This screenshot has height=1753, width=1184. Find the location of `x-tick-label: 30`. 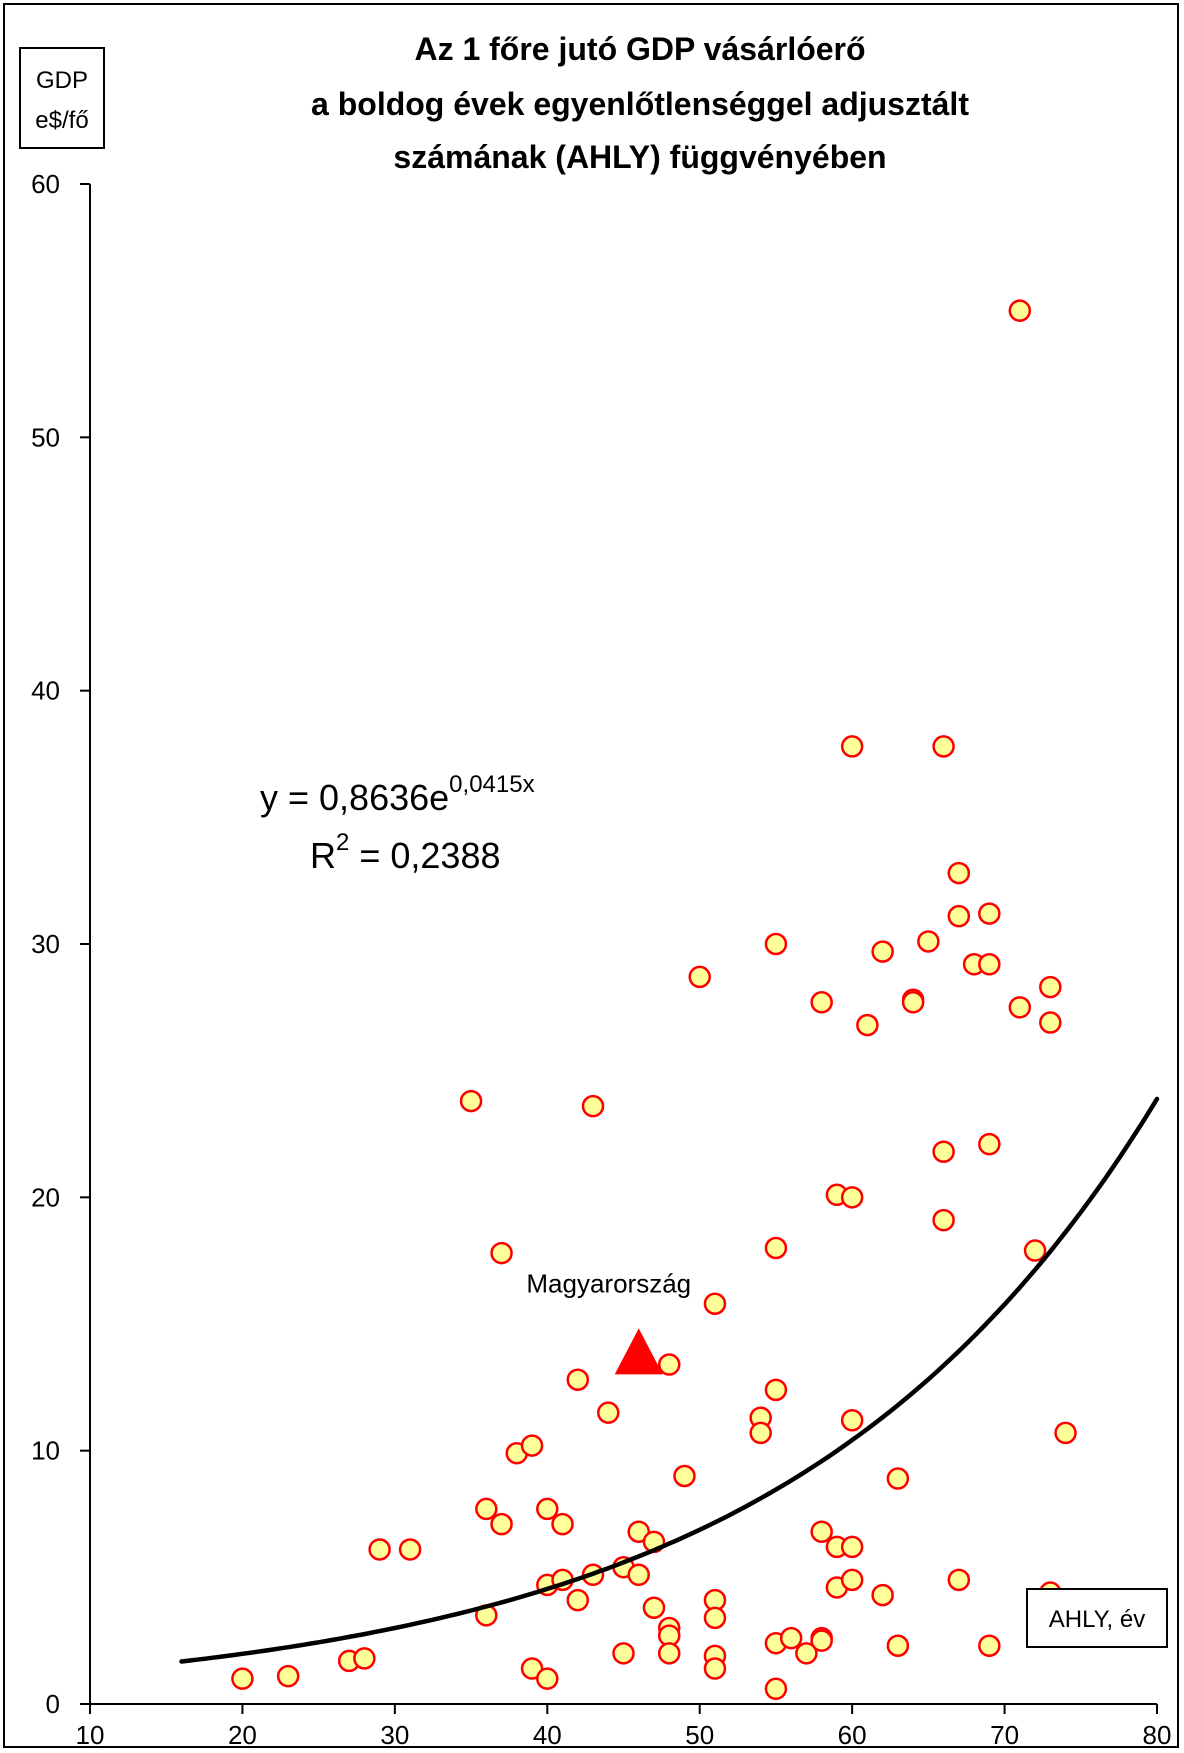

x-tick-label: 30 is located at coordinates (394, 1735).